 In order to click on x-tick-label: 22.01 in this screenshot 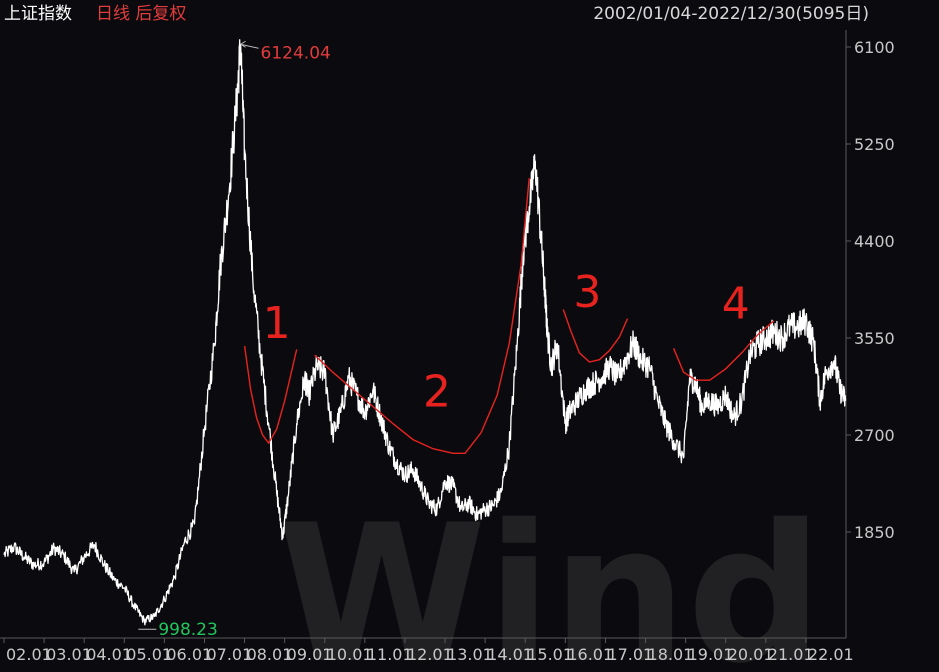, I will do `click(831, 654)`.